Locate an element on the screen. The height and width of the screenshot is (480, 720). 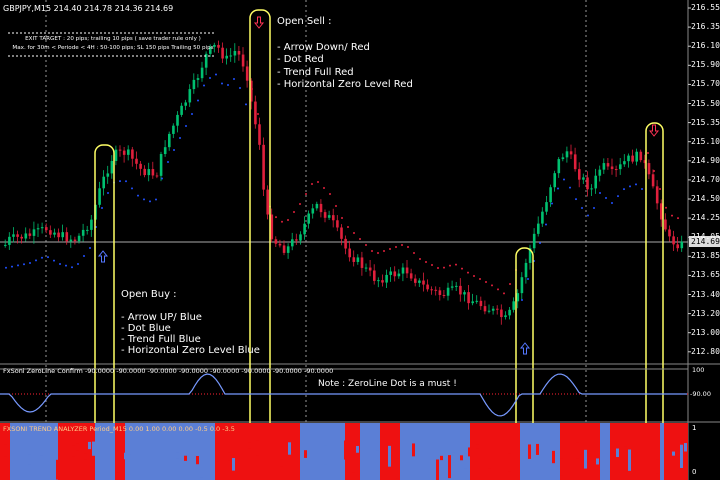
price-axis-label: 216.10 is located at coordinates (705, 46).